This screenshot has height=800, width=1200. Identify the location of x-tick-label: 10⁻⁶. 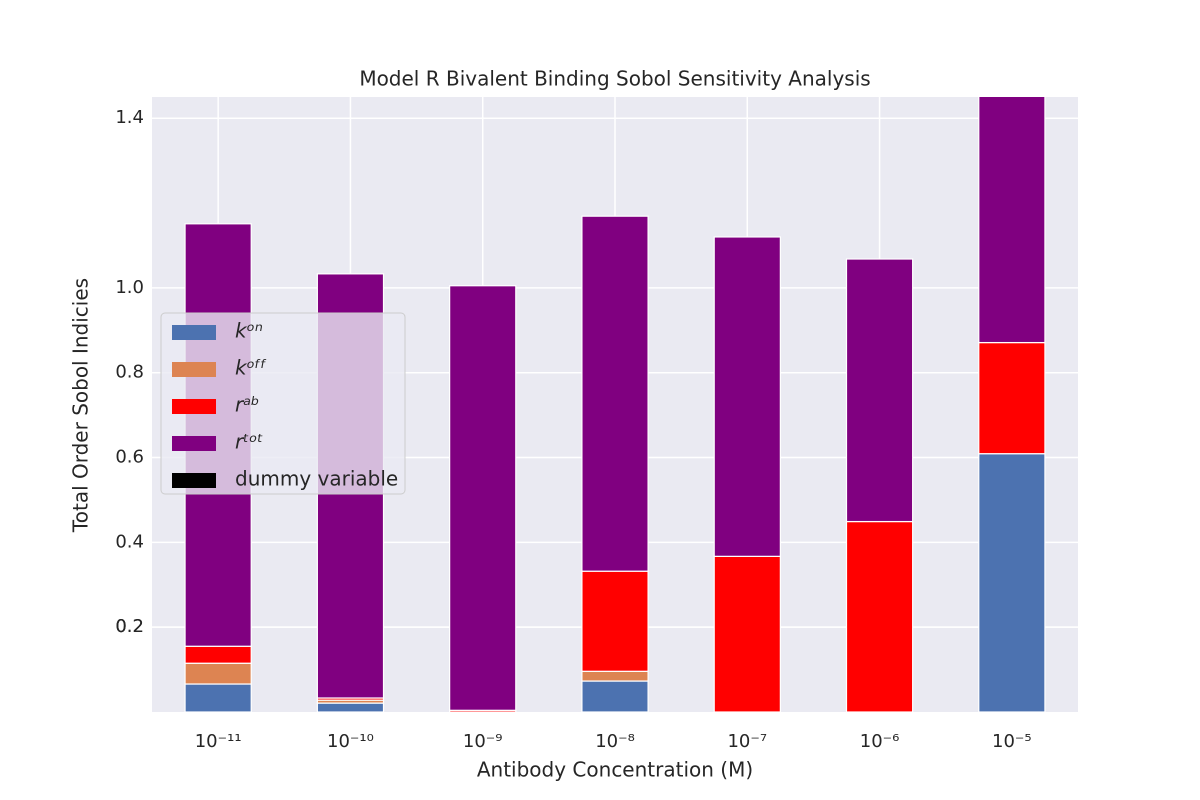
(880, 741).